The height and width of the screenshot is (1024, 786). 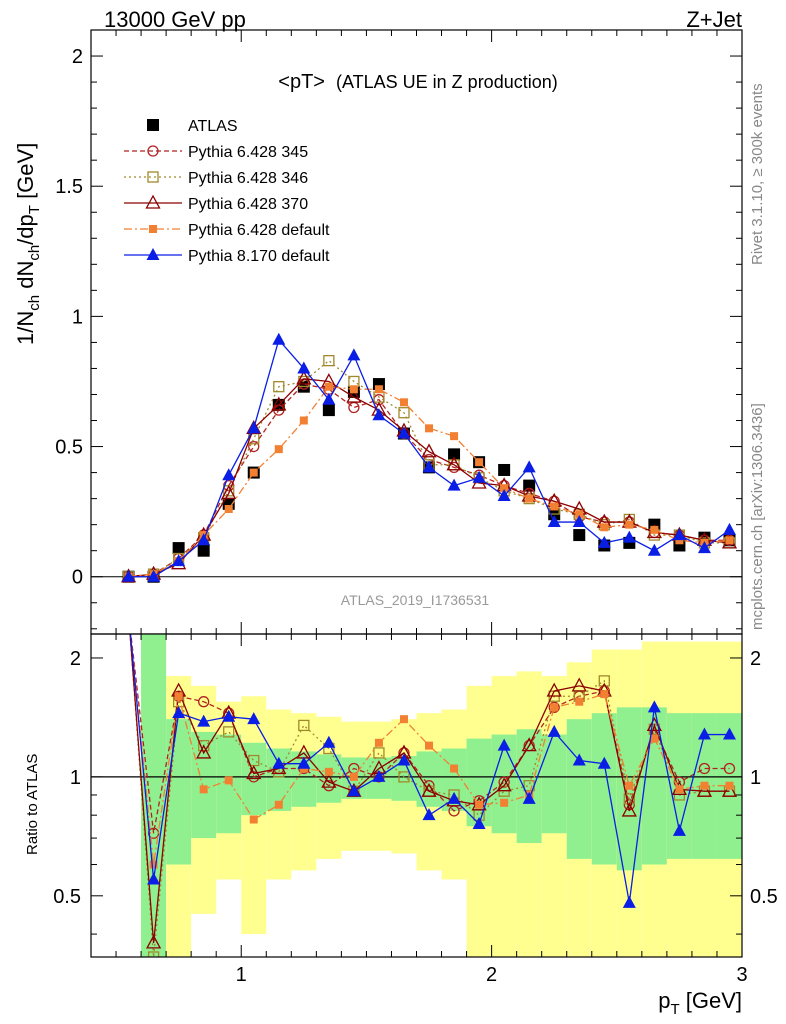 What do you see at coordinates (153, 125) in the screenshot?
I see `legend-marker-atlas` at bounding box center [153, 125].